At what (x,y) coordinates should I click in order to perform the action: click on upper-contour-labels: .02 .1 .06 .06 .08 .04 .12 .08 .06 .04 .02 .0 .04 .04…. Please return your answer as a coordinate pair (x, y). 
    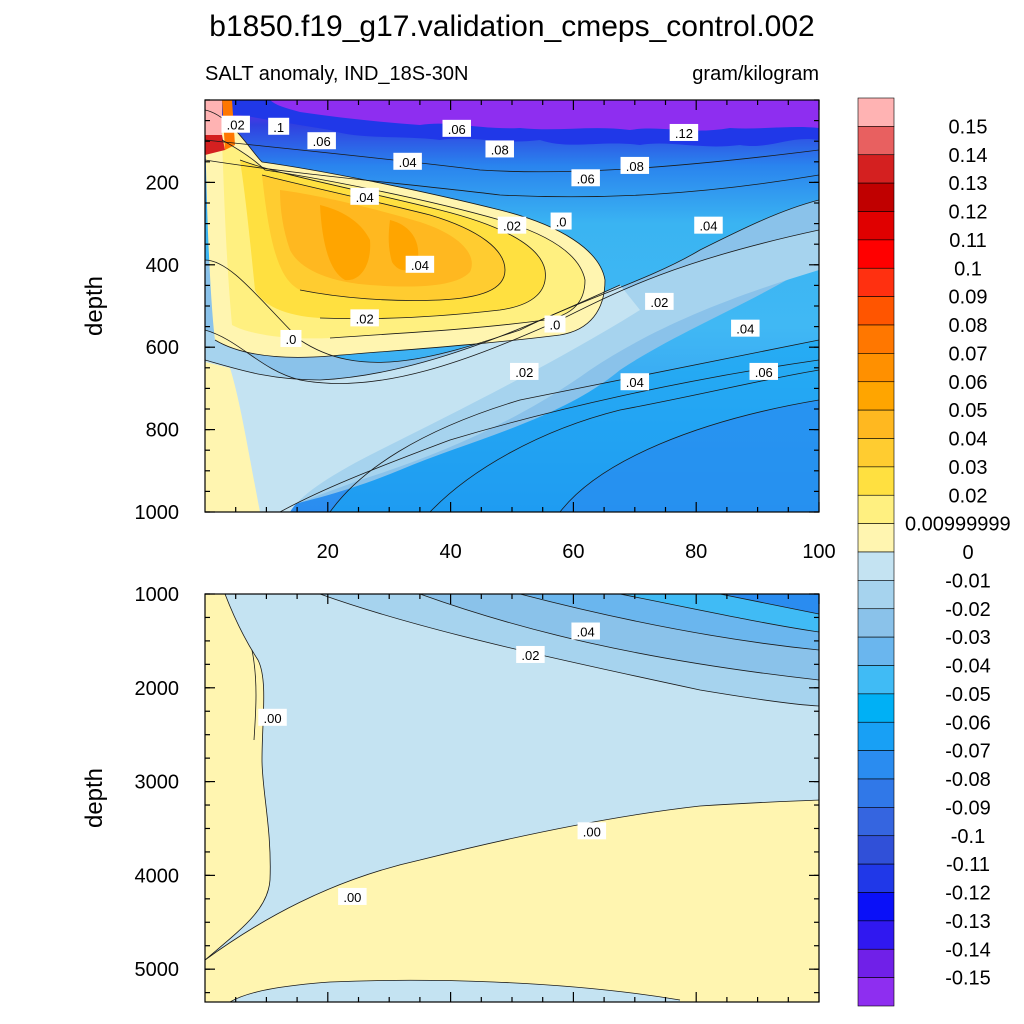
    Looking at the image, I should click on (499, 253).